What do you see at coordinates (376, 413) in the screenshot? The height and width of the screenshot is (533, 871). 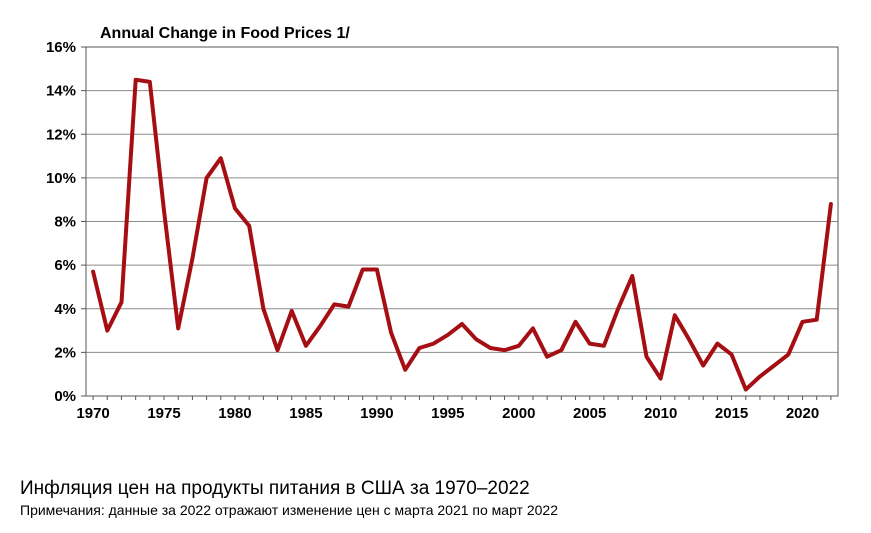 I see `x-tick-label: 1990` at bounding box center [376, 413].